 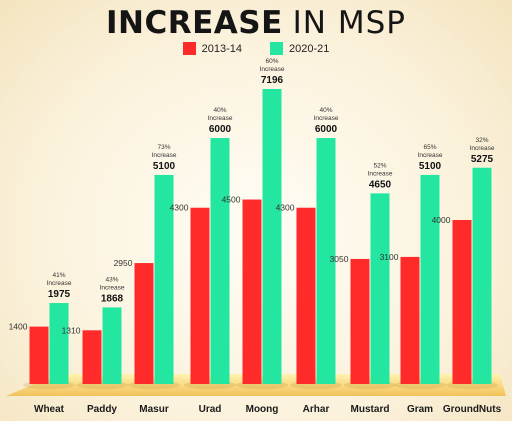 What do you see at coordinates (430, 279) in the screenshot?
I see `bar-2020-21-gram` at bounding box center [430, 279].